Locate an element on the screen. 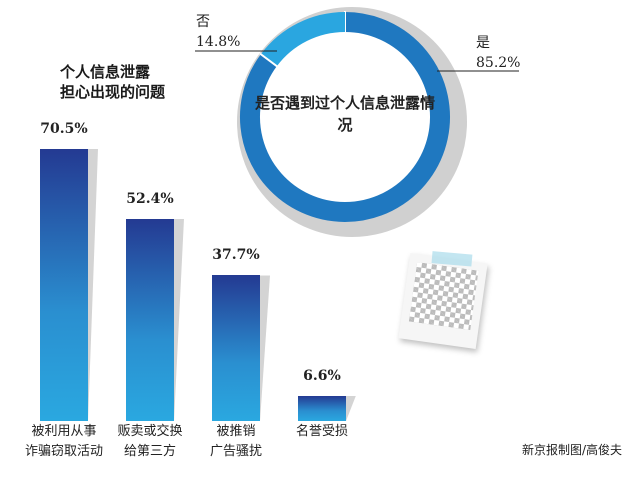  bar-value-label: 52.4% is located at coordinates (150, 198).